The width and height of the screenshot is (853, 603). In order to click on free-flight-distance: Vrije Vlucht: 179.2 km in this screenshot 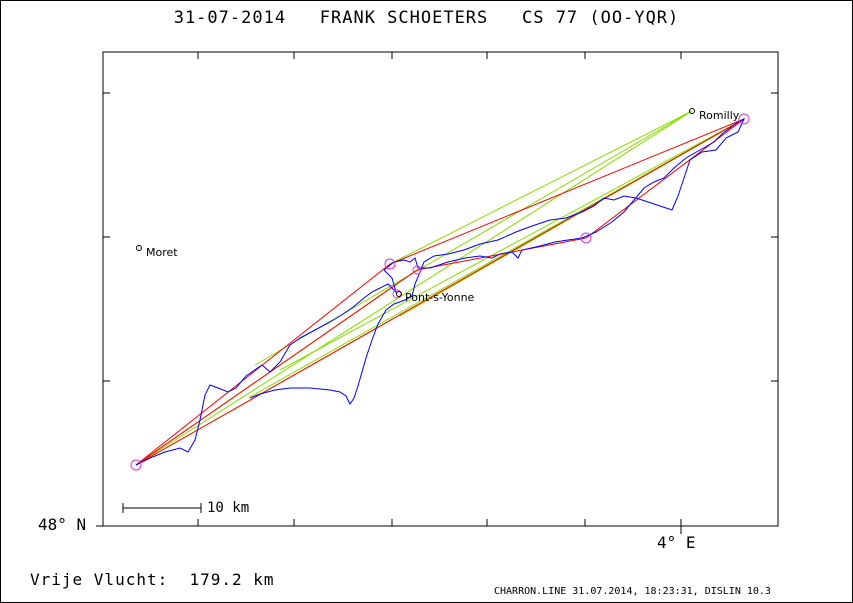, I will do `click(152, 579)`.